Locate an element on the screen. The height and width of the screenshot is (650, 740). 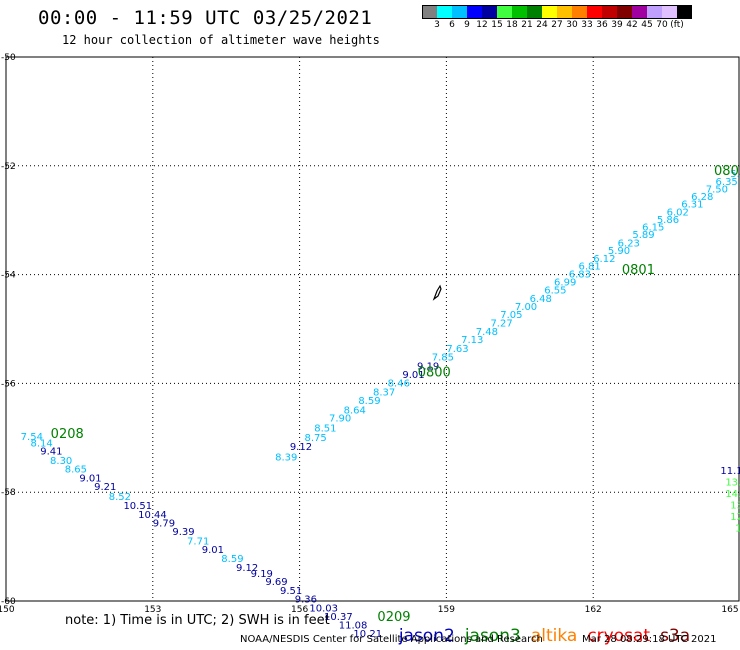
satellite-name: jason2 is located at coordinates (426, 636).